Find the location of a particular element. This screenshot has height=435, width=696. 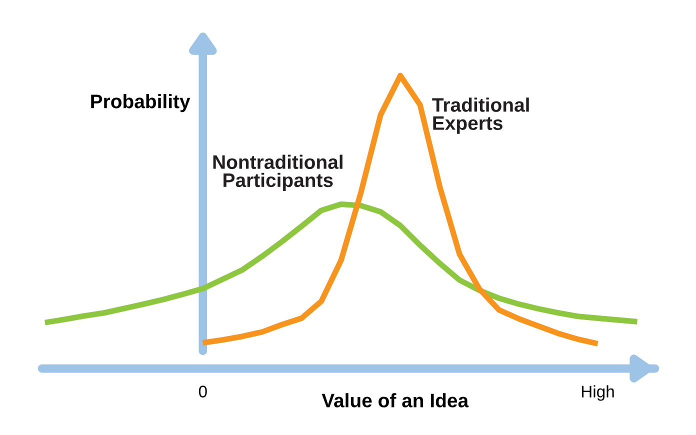

x-tick-label: High is located at coordinates (598, 393).